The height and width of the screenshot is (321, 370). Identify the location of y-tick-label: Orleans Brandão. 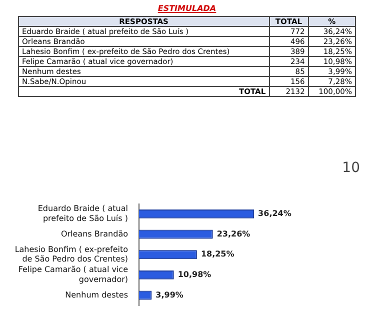
(94, 233).